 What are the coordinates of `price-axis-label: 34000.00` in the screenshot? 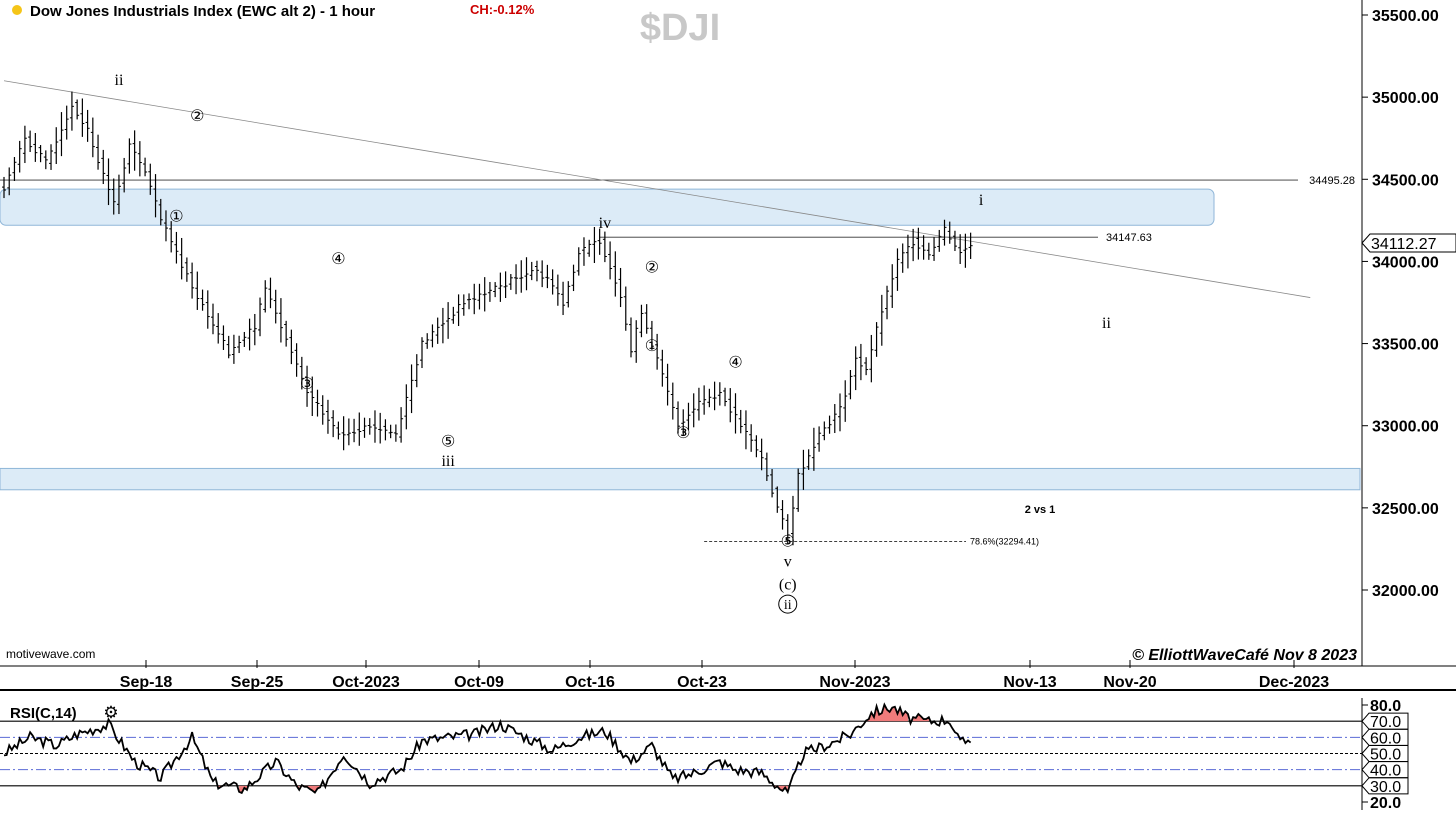 It's located at (1405, 262).